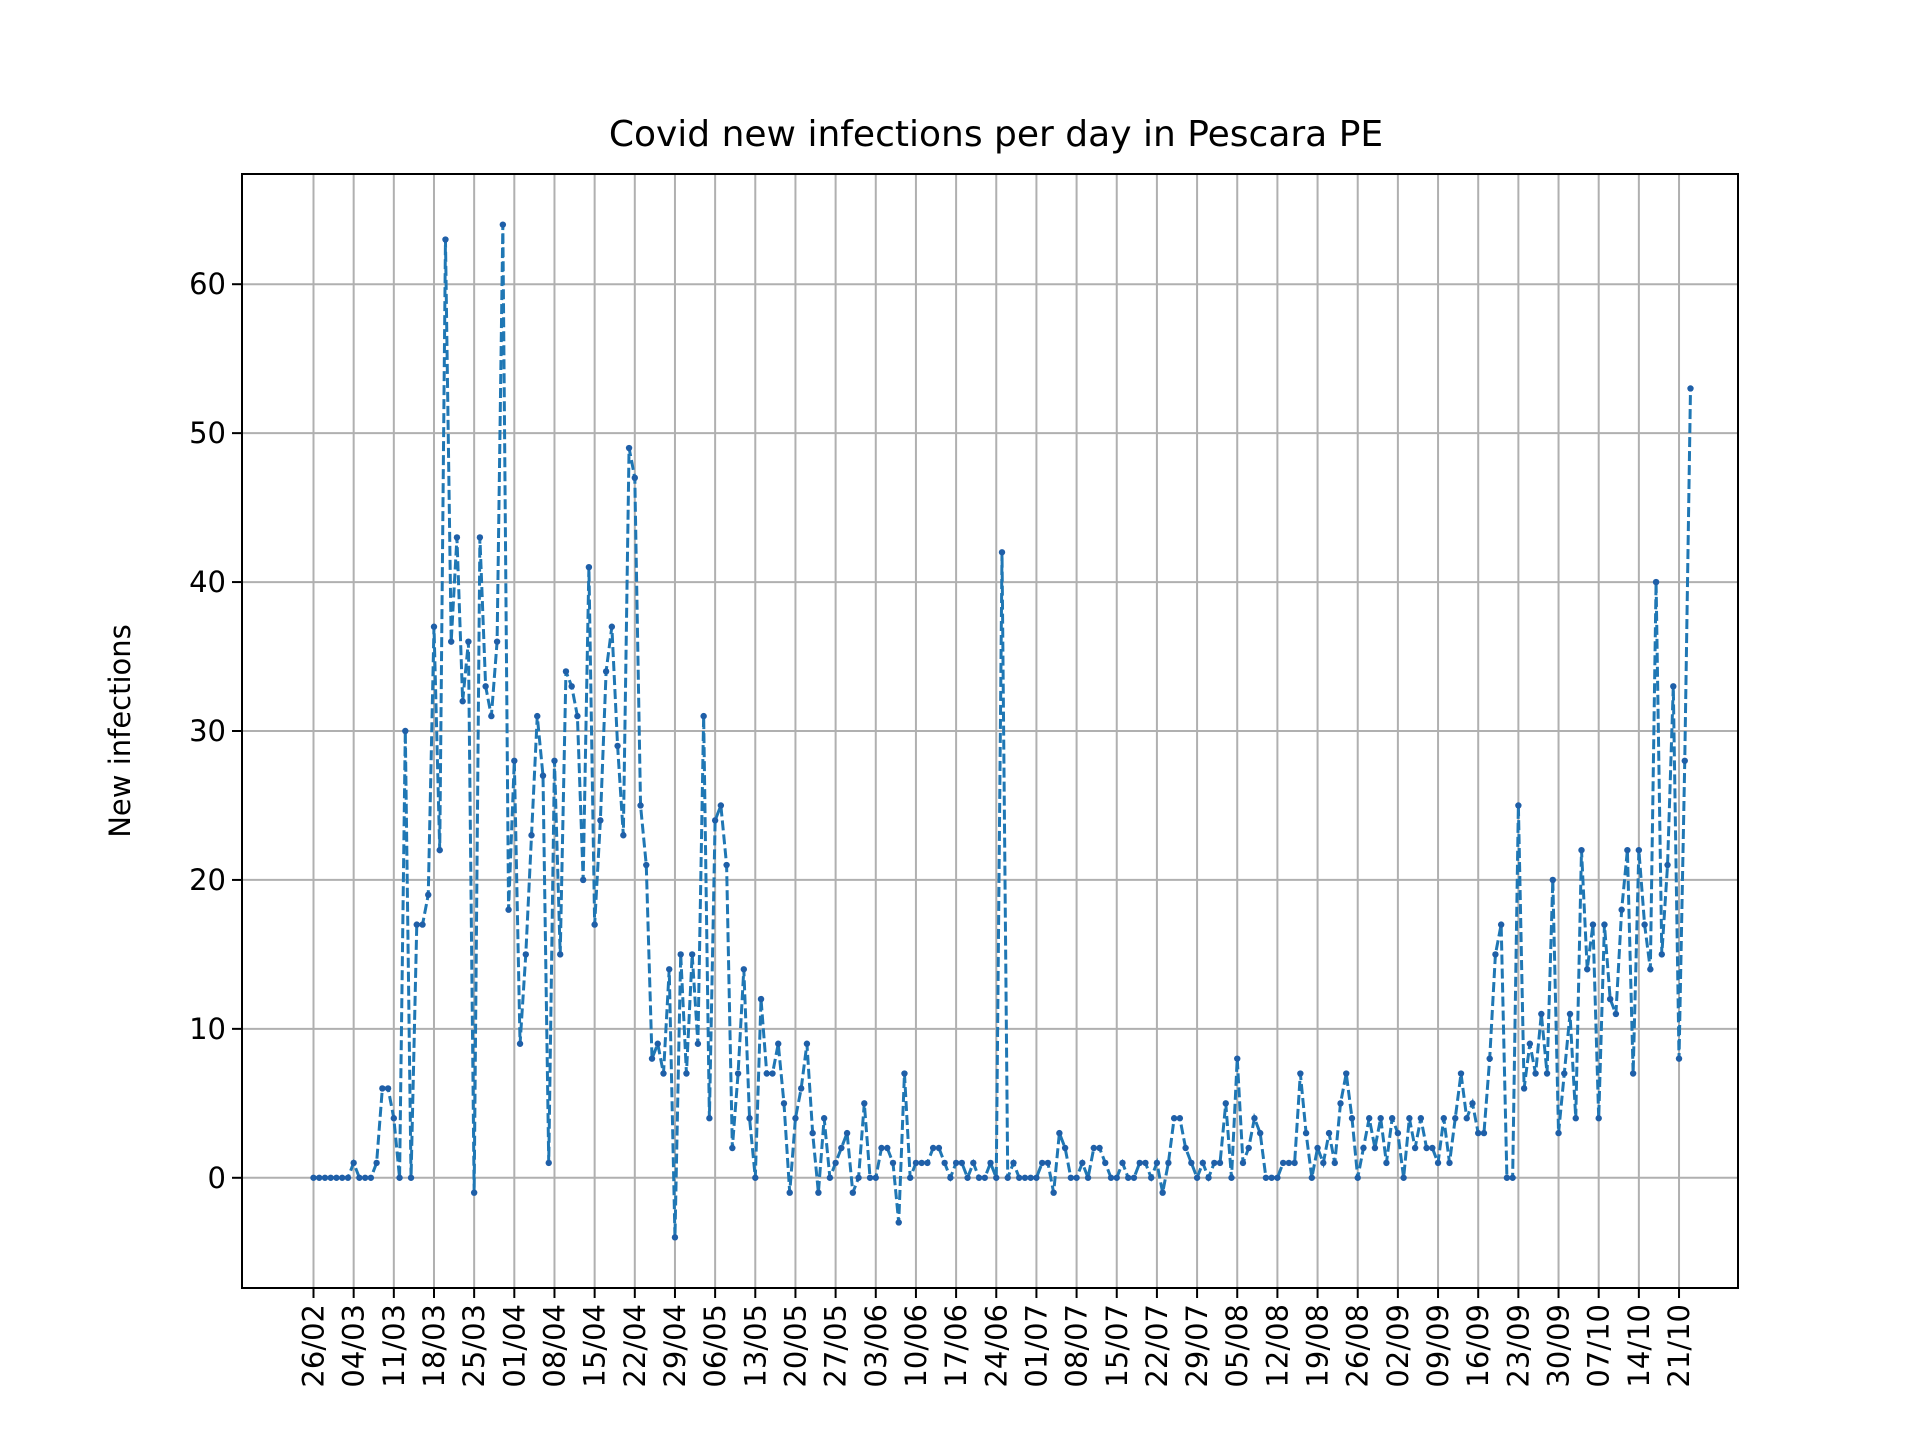 This screenshot has height=1440, width=1920. What do you see at coordinates (394, 1346) in the screenshot?
I see `x-tick-label: 11/03` at bounding box center [394, 1346].